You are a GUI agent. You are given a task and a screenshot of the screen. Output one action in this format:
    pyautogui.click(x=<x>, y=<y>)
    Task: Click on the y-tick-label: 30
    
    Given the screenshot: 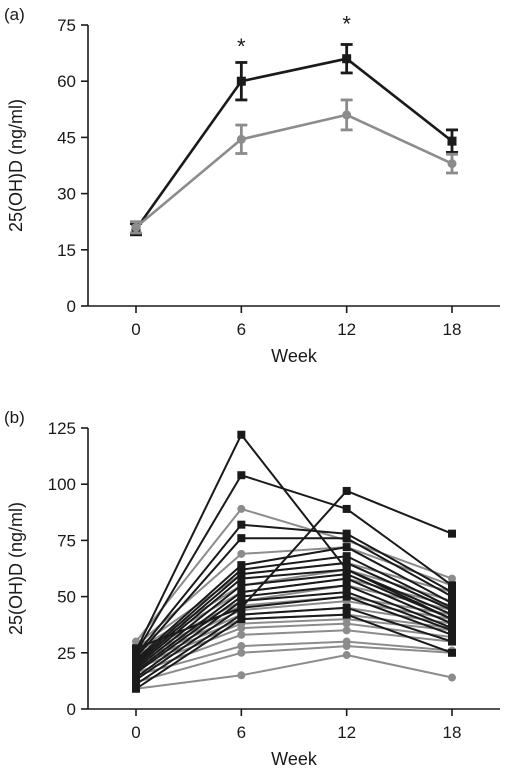 What is the action you would take?
    pyautogui.click(x=66, y=194)
    